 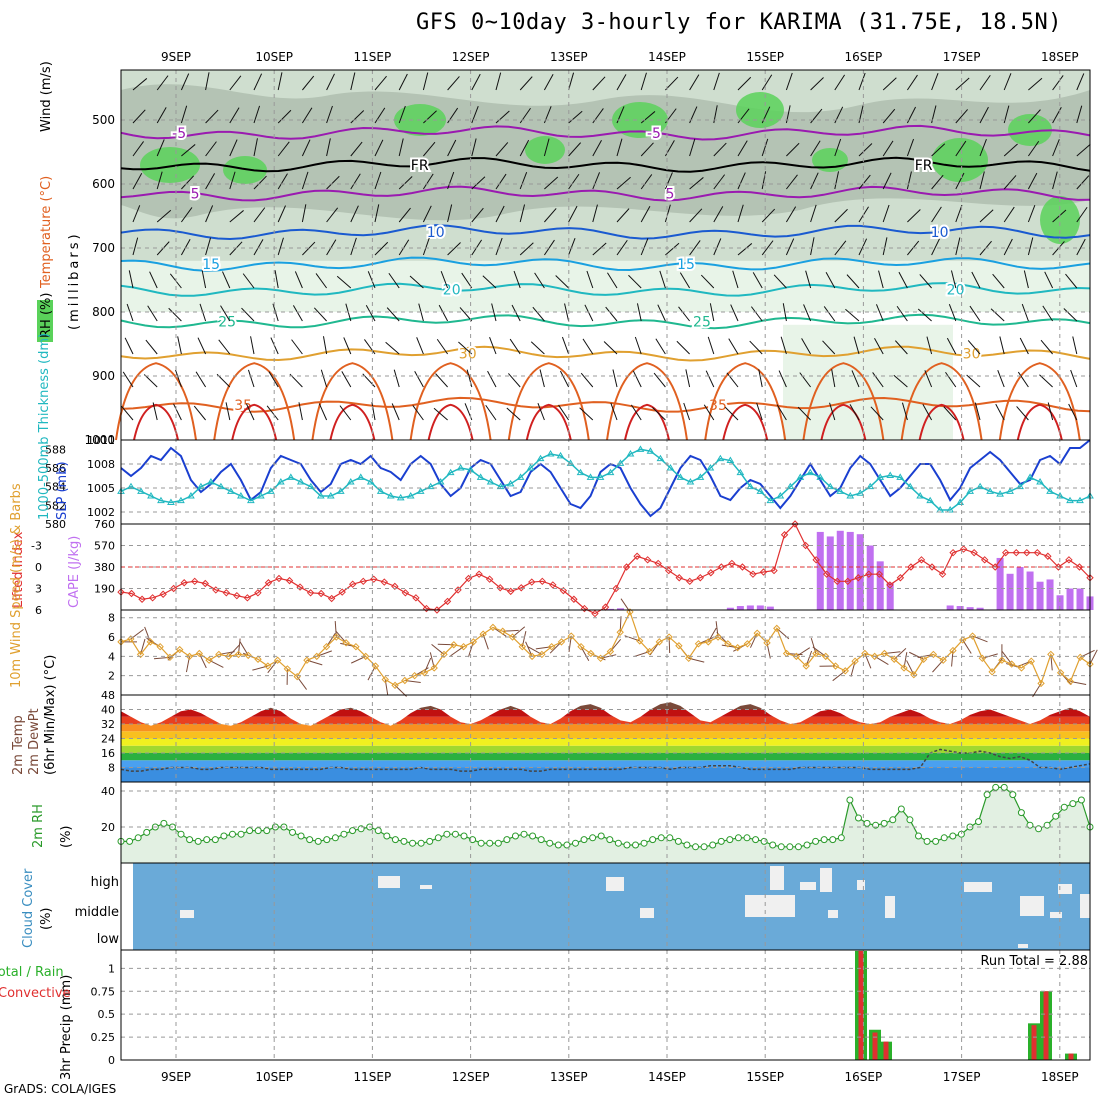 What do you see at coordinates (605, 648) in the screenshot?
I see `wind10m-line` at bounding box center [605, 648].